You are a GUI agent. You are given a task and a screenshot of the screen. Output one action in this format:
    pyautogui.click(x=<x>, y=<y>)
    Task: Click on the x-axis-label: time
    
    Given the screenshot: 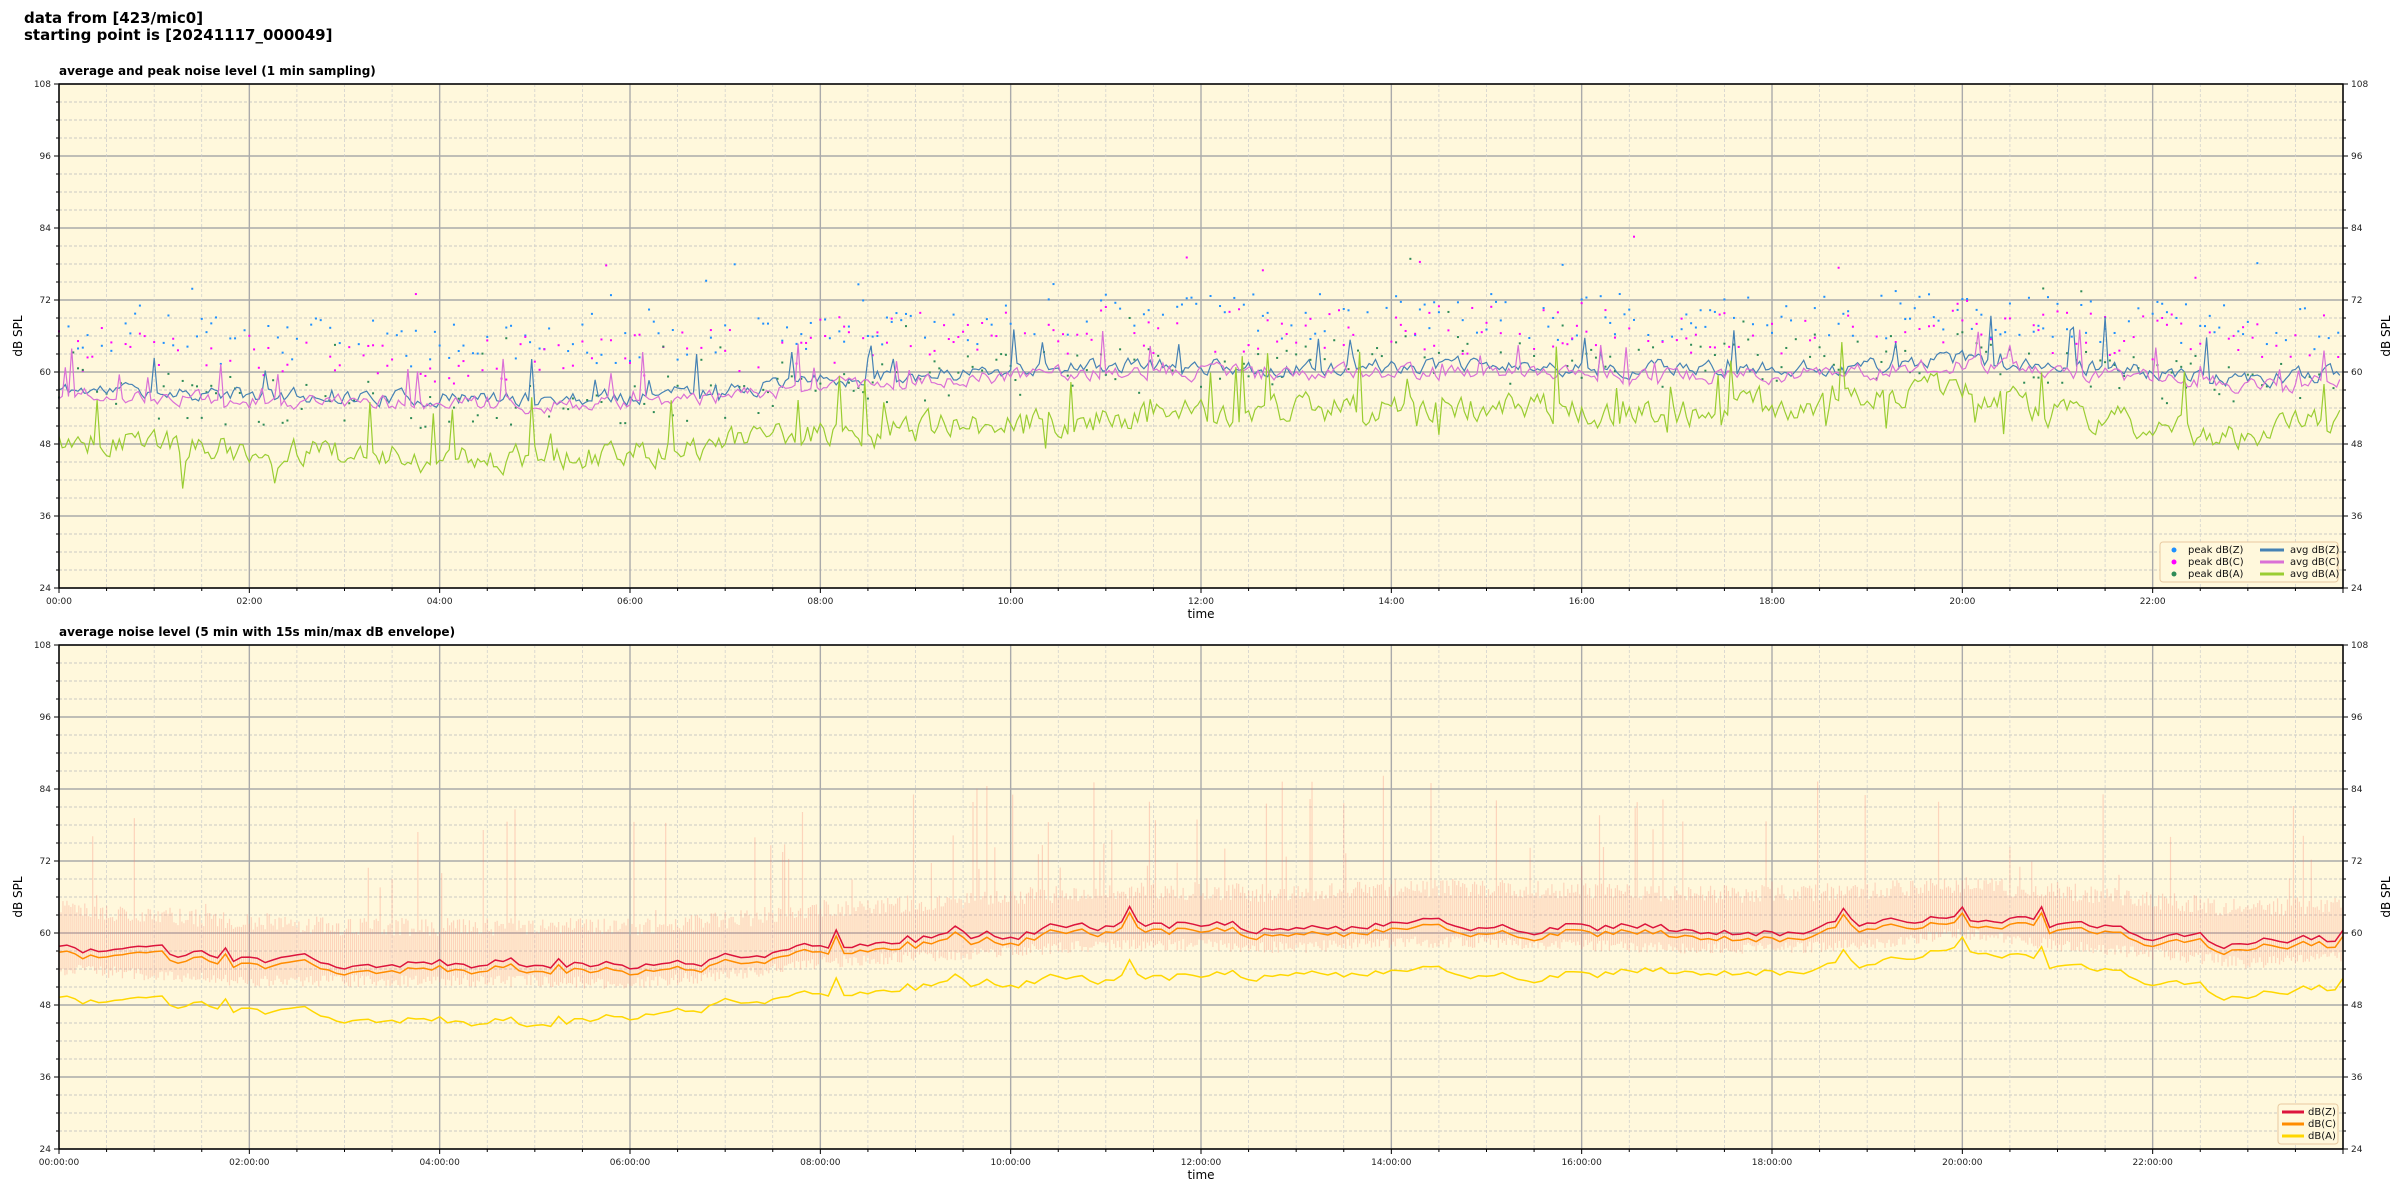 What is the action you would take?
    pyautogui.click(x=1200, y=1175)
    